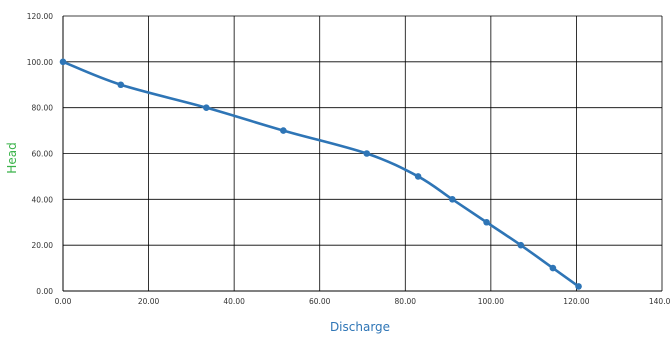  What do you see at coordinates (576, 301) in the screenshot?
I see `x-tick-label: 120.00` at bounding box center [576, 301].